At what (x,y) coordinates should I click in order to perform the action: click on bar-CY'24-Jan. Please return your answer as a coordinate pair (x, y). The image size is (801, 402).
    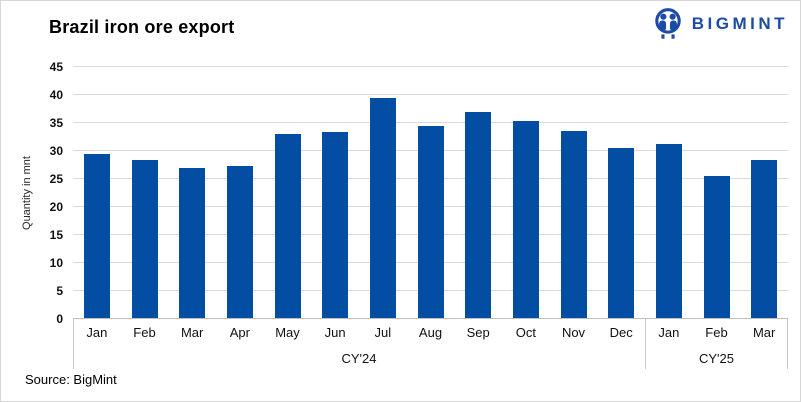
    Looking at the image, I should click on (96, 235).